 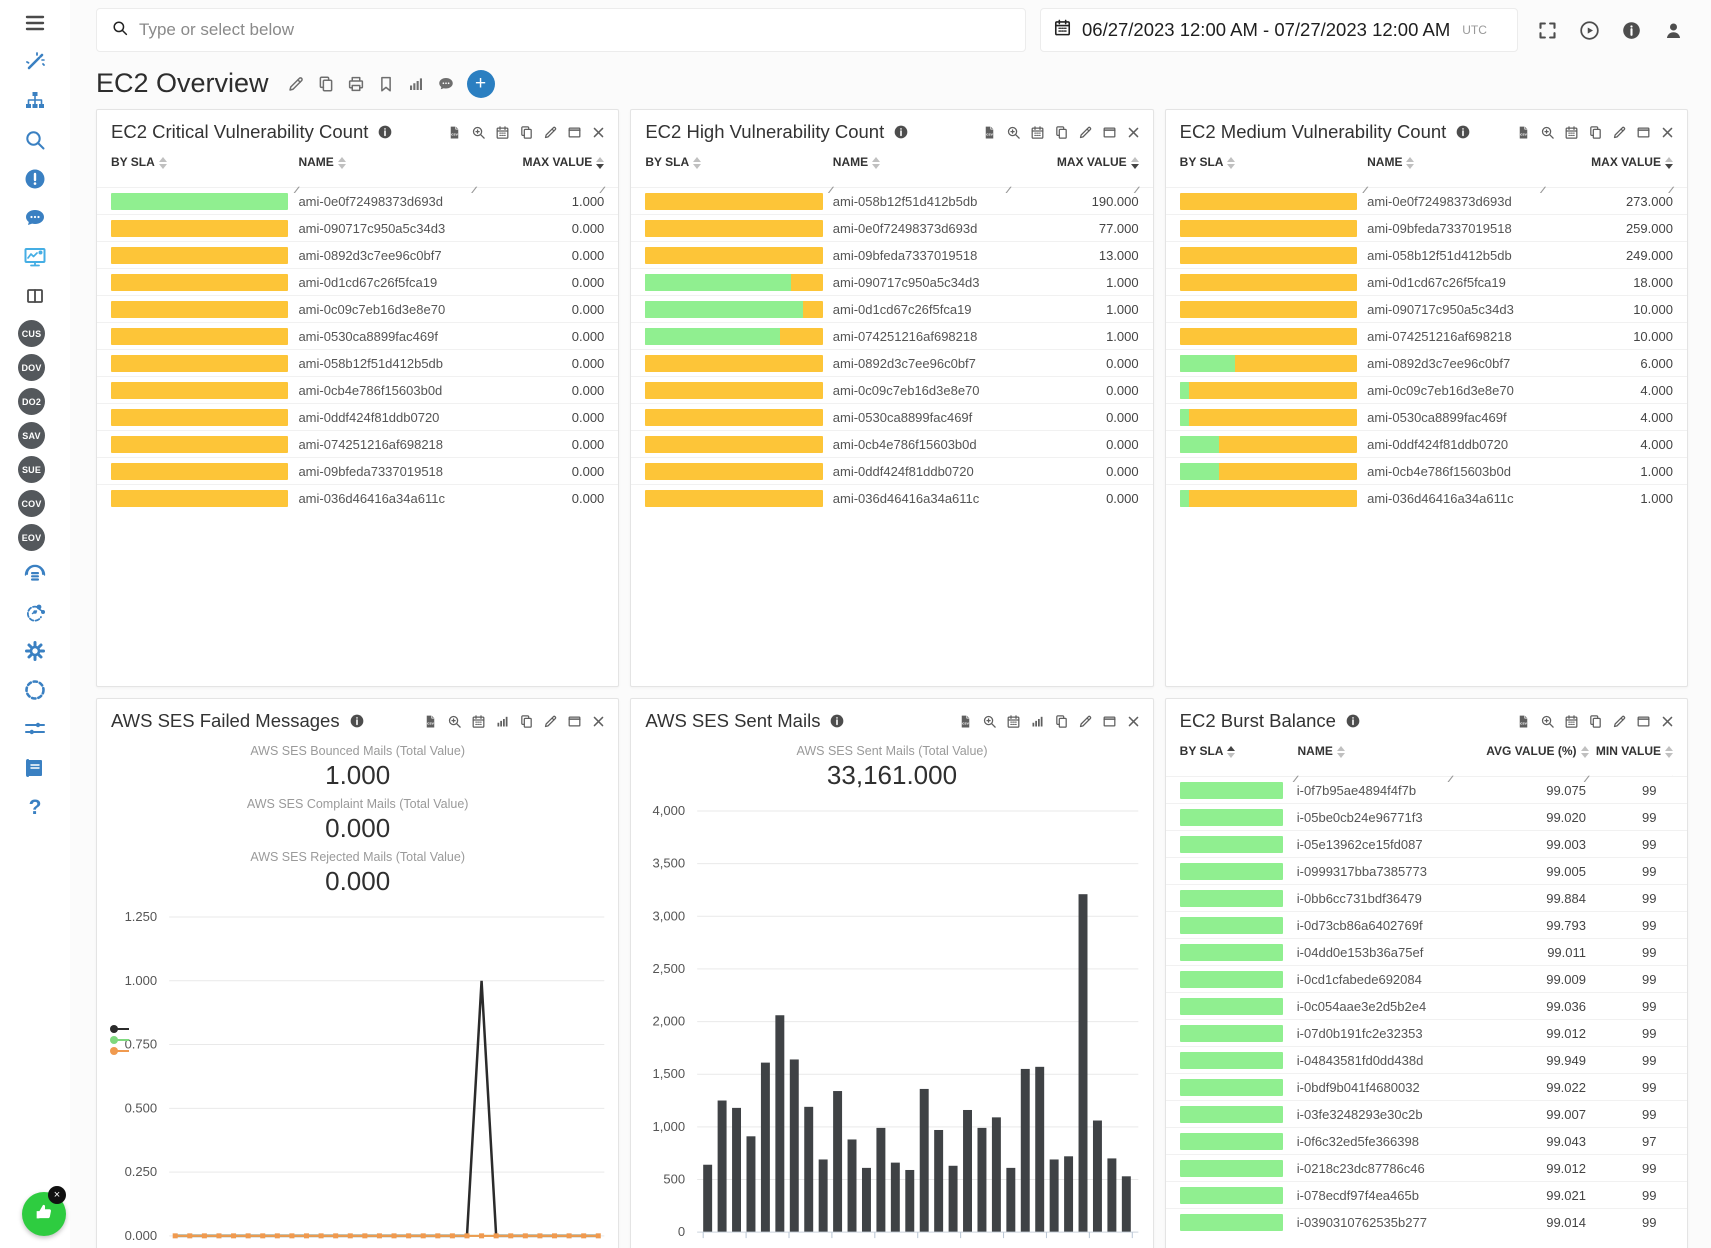 What do you see at coordinates (416, 84) in the screenshot?
I see `page-action-bar-chart-icon` at bounding box center [416, 84].